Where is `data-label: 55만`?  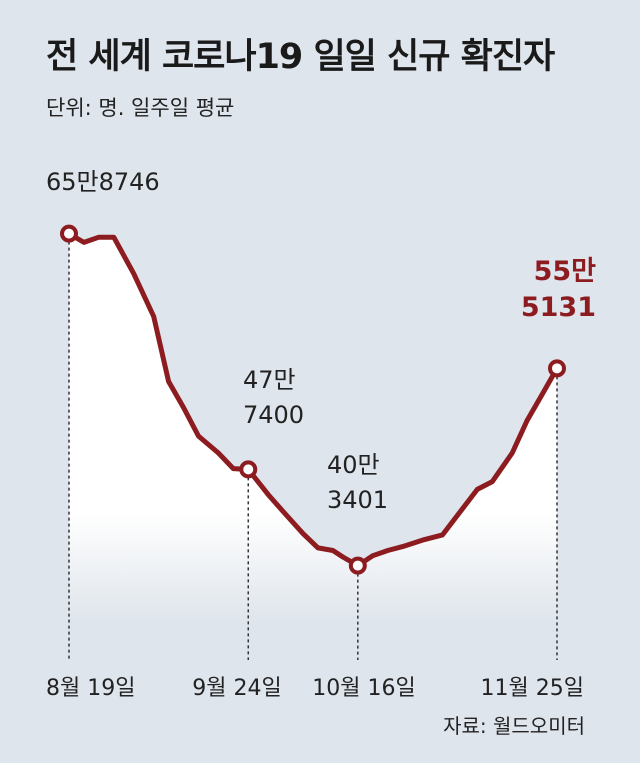
data-label: 55만 is located at coordinates (565, 271).